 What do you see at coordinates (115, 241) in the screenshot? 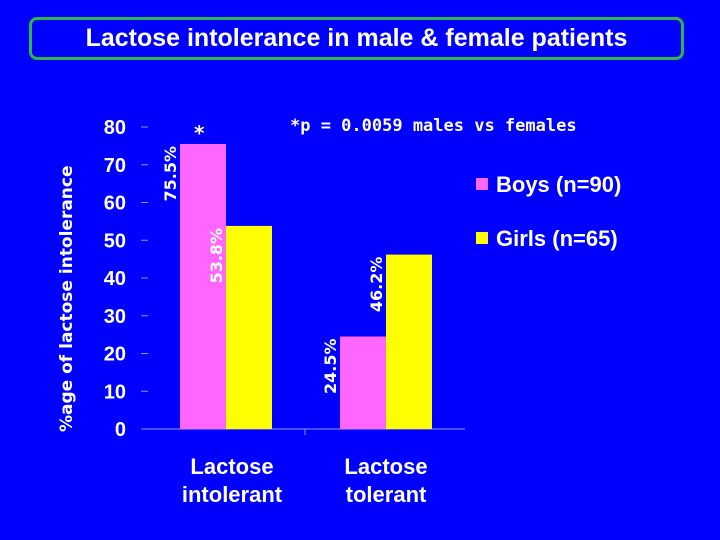
I see `y-tick-label: 50` at bounding box center [115, 241].